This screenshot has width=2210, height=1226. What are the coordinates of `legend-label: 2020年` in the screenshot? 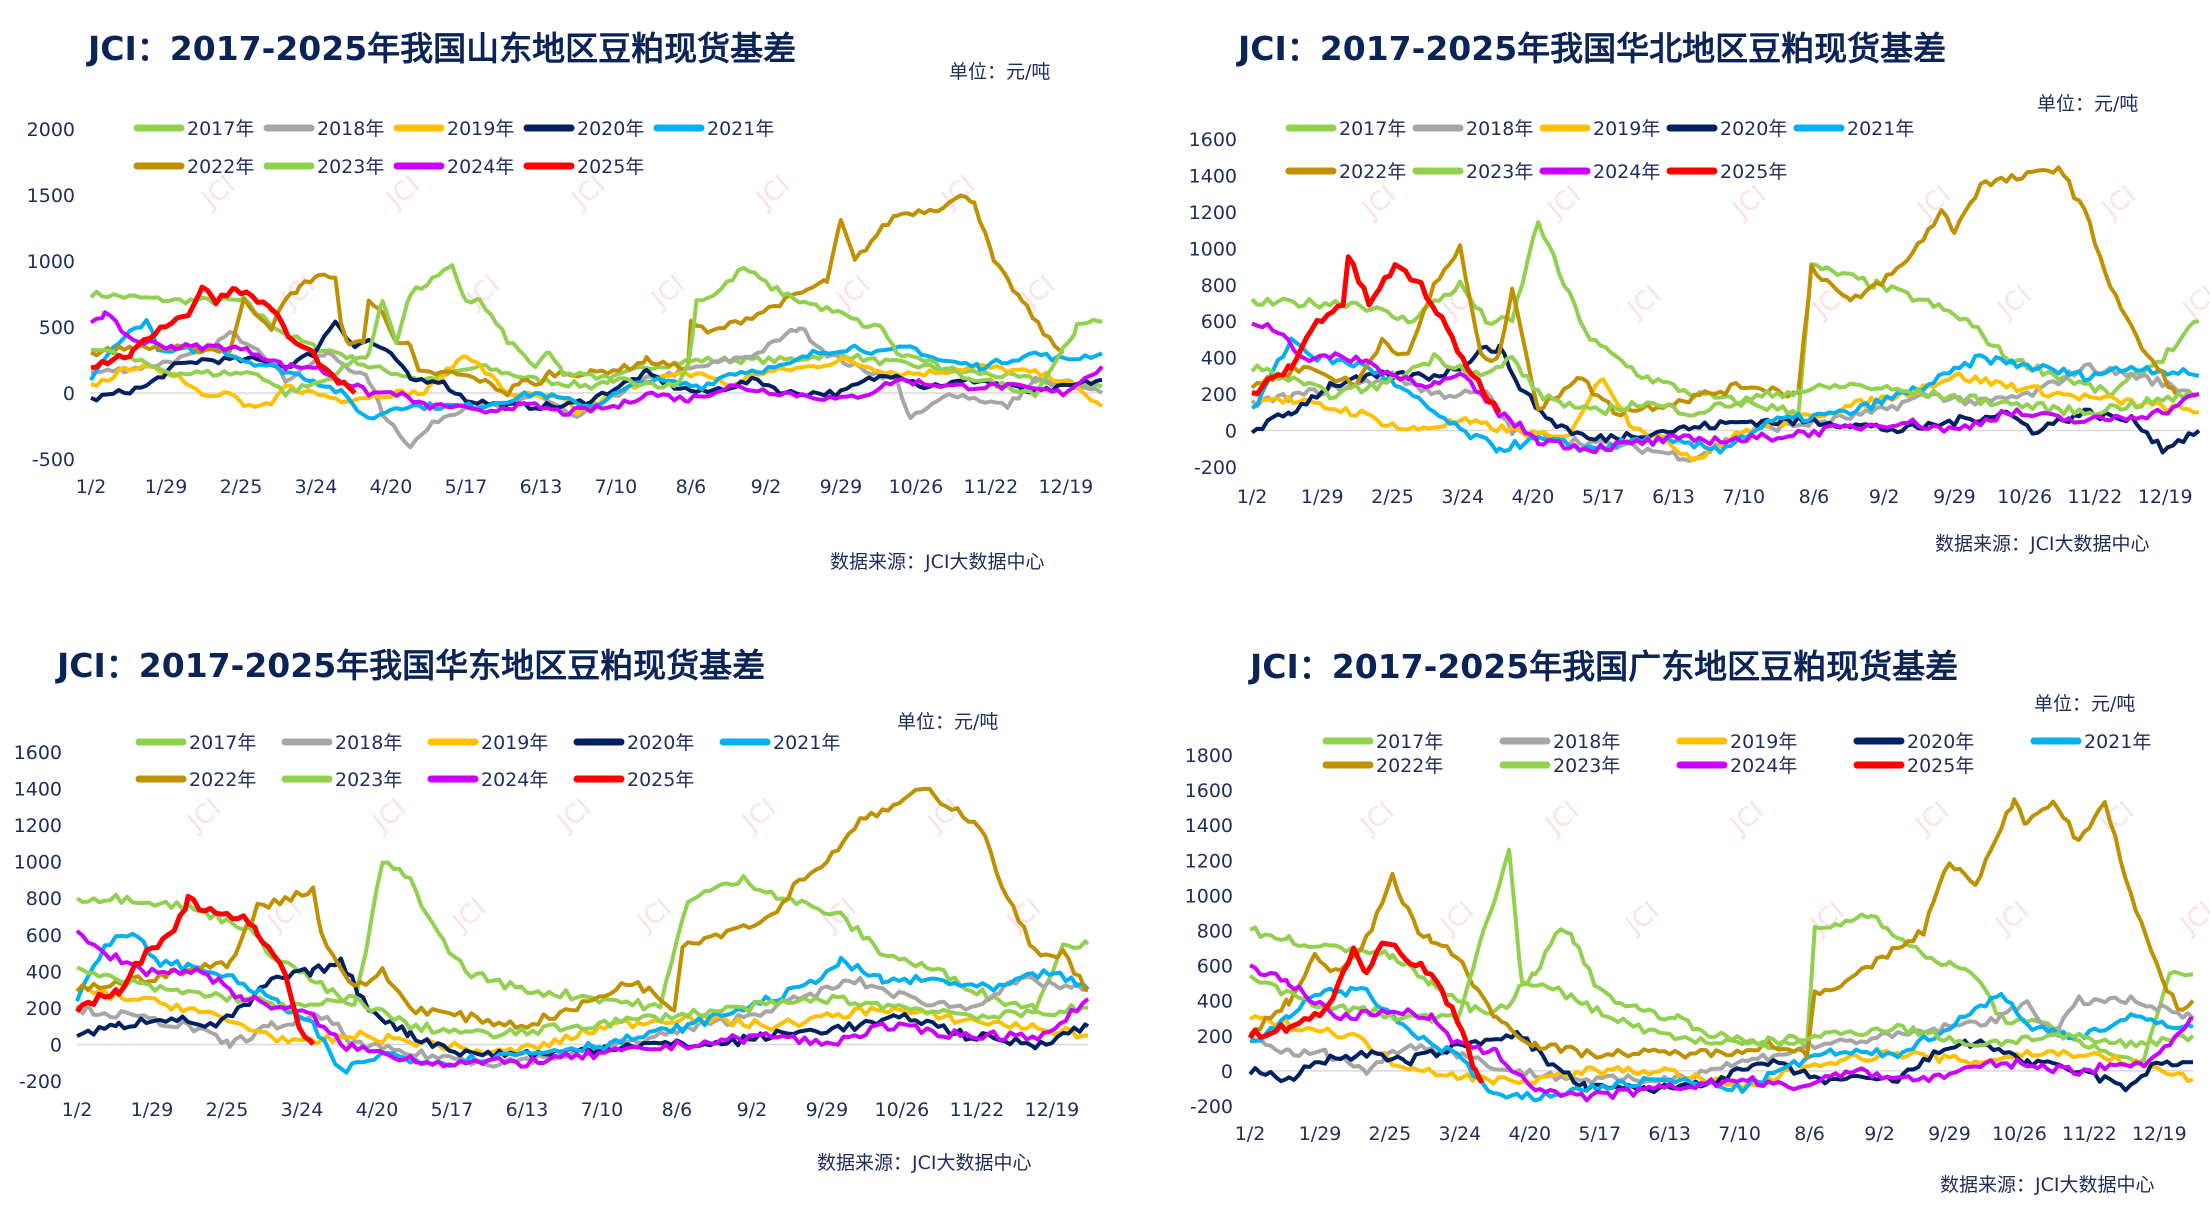 It's located at (1940, 742).